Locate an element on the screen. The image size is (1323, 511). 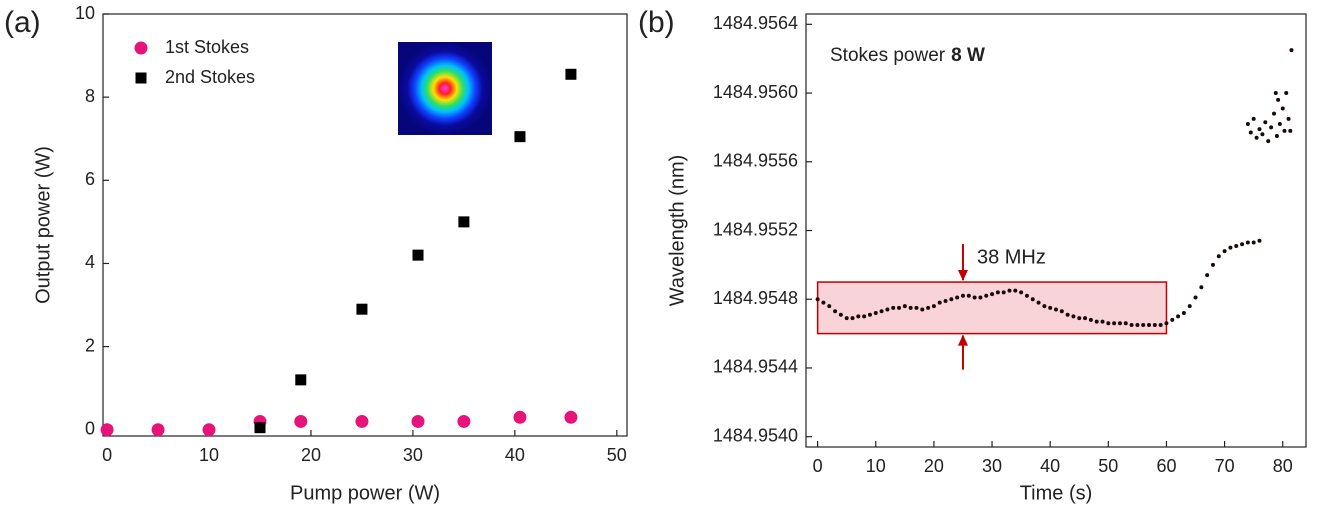
x-tick-label: 40 is located at coordinates (1050, 466).